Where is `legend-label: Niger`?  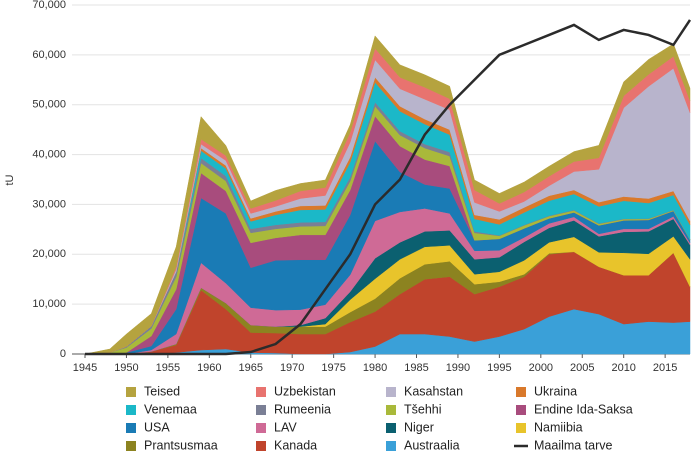 legend-label: Niger is located at coordinates (419, 427).